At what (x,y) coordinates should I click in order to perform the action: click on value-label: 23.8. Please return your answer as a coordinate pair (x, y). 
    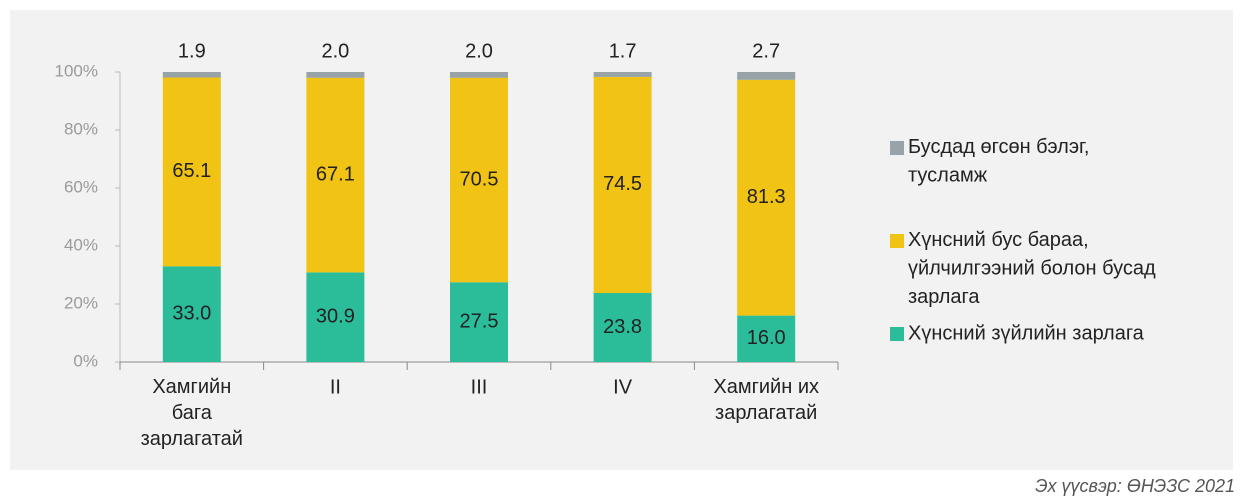
    Looking at the image, I should click on (622, 327).